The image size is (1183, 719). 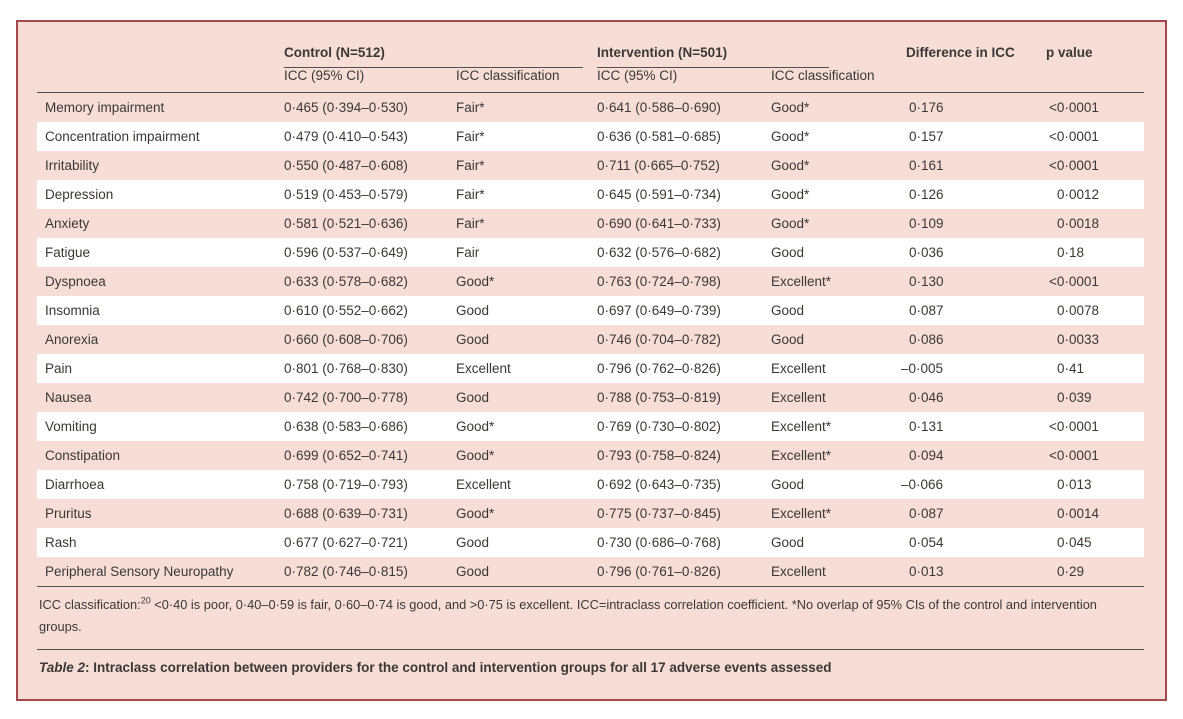 I want to click on control-classification-subheader: ICC classification, so click(x=527, y=80).